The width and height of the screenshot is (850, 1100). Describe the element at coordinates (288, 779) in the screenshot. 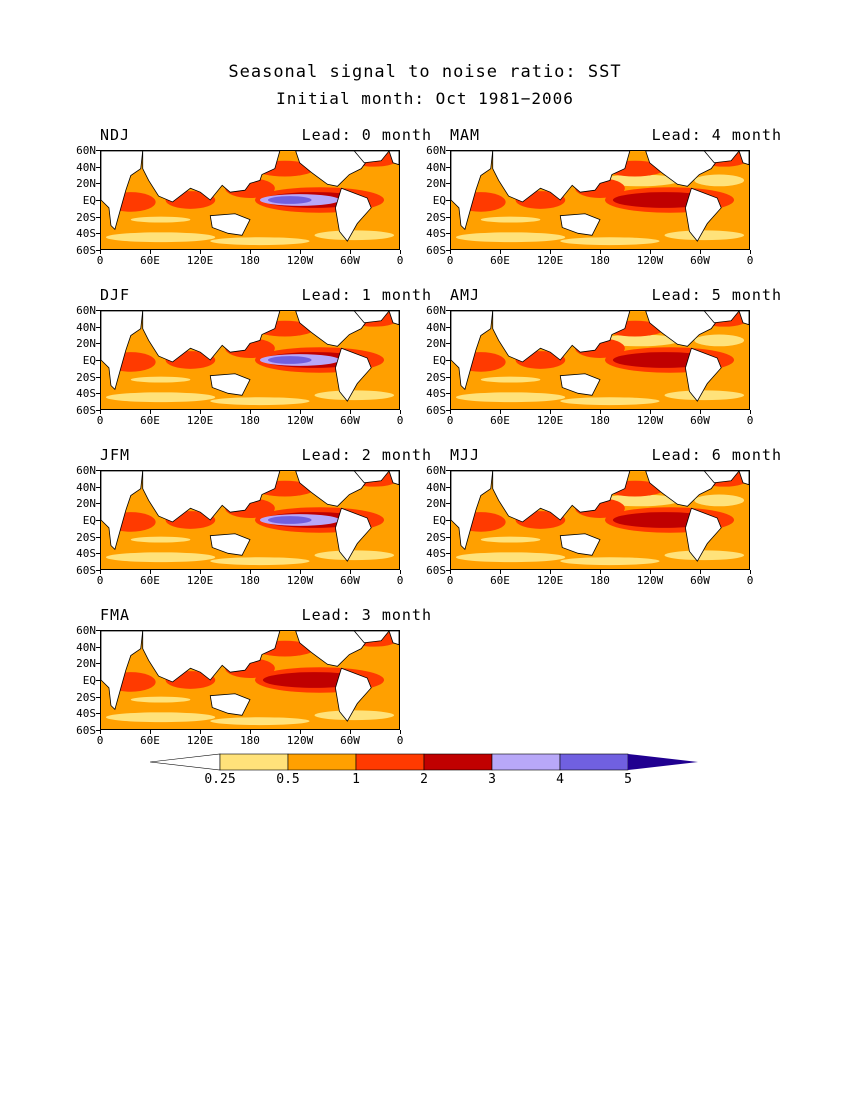

I see `colorbar-label: 0.5` at that location.